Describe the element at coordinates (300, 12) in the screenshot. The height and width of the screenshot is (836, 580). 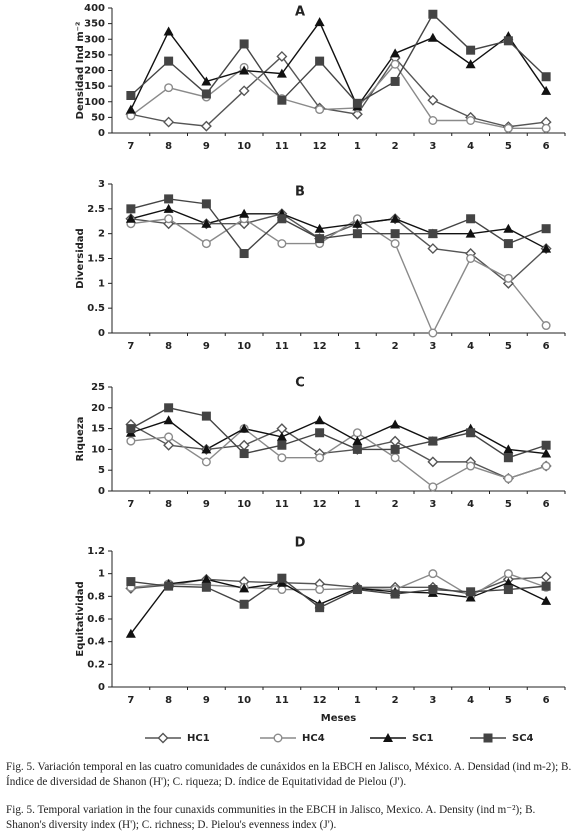
I see `panel-title: A` at that location.